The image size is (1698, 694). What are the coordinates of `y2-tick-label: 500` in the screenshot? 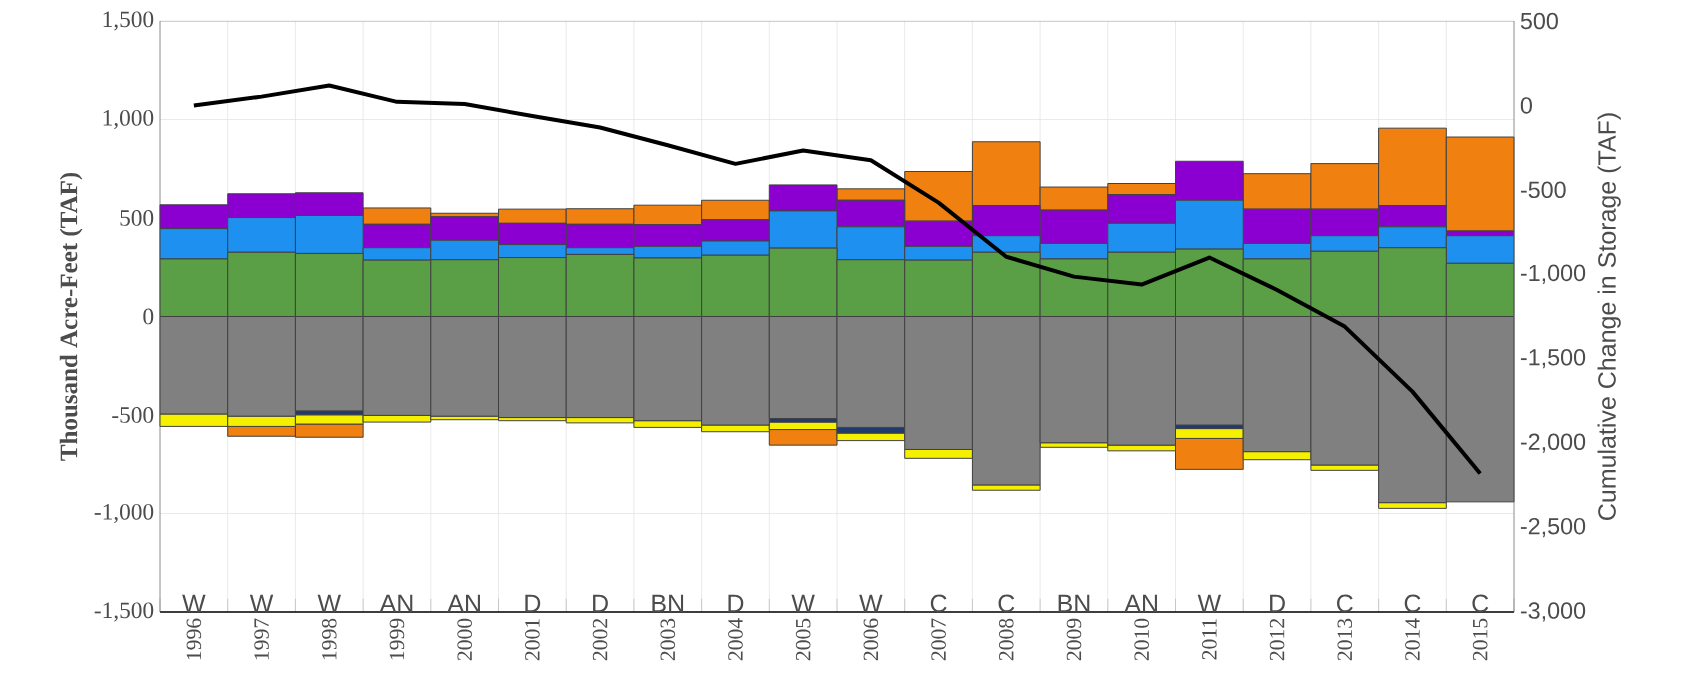 It's located at (1539, 21).